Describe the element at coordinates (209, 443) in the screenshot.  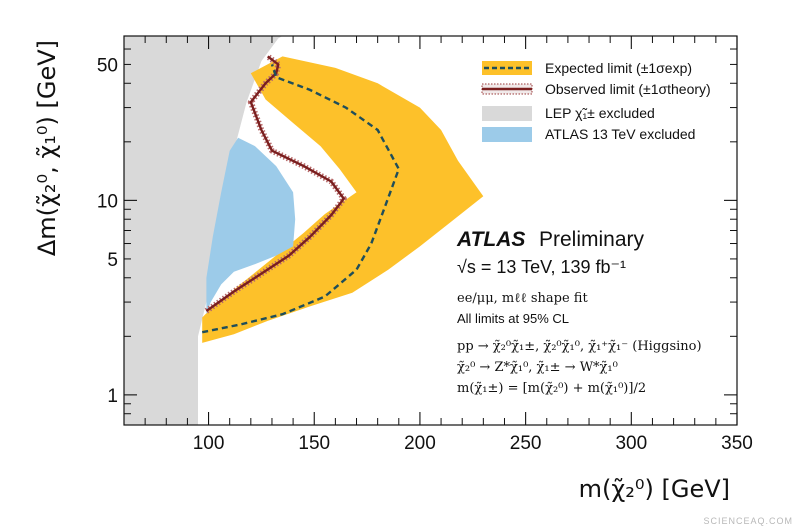
I see `x-tick-label-100: 100` at that location.